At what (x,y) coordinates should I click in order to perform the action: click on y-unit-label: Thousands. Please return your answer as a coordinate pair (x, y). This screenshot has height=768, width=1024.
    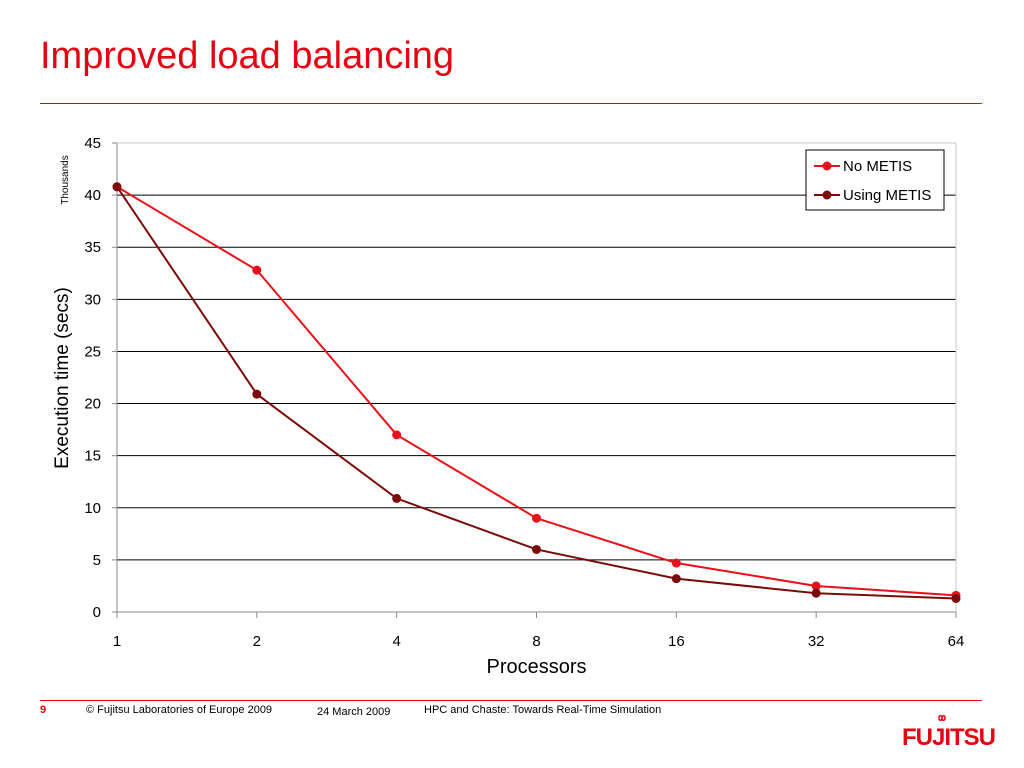
    Looking at the image, I should click on (65, 179).